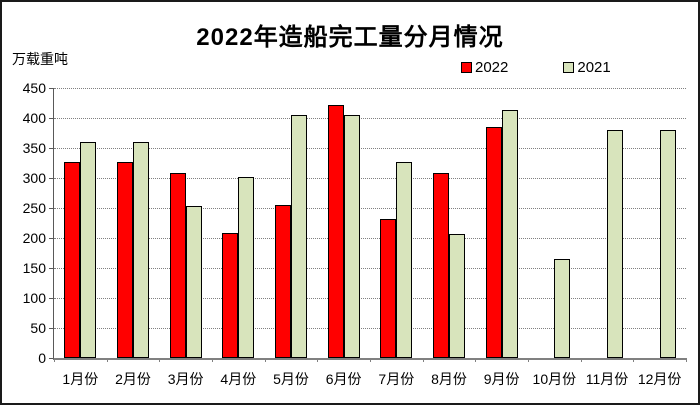 This screenshot has width=700, height=405. I want to click on x-axis-label-m5: 5月份, so click(291, 379).